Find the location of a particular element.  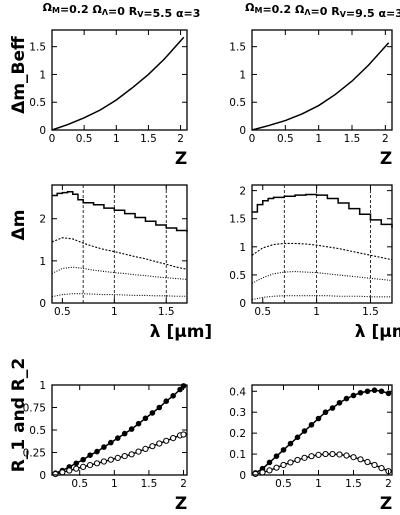

chart-bottom-left: 0.5 1 1.5 2 0 0.25 0.5 0.75 1 Z is located at coordinates (105, 447).